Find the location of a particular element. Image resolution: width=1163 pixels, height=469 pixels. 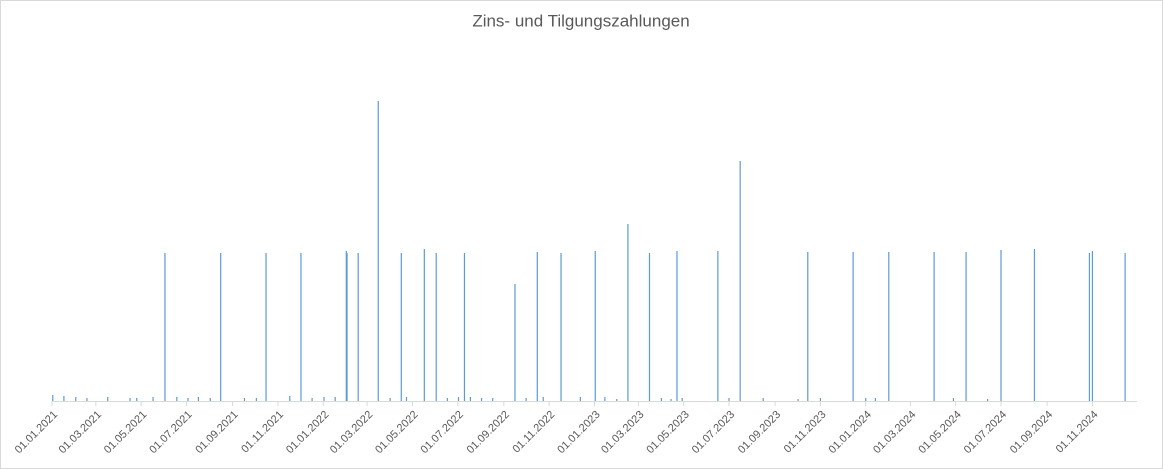

chart-title: Zins- und Tilgungszahlungen is located at coordinates (580, 20).